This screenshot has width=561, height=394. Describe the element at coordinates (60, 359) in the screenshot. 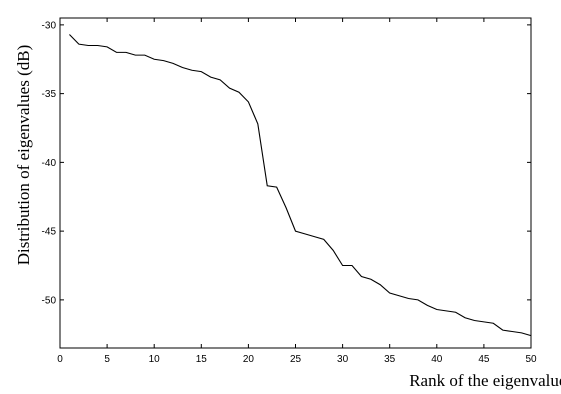

I see `x-tick-label: 0` at that location.